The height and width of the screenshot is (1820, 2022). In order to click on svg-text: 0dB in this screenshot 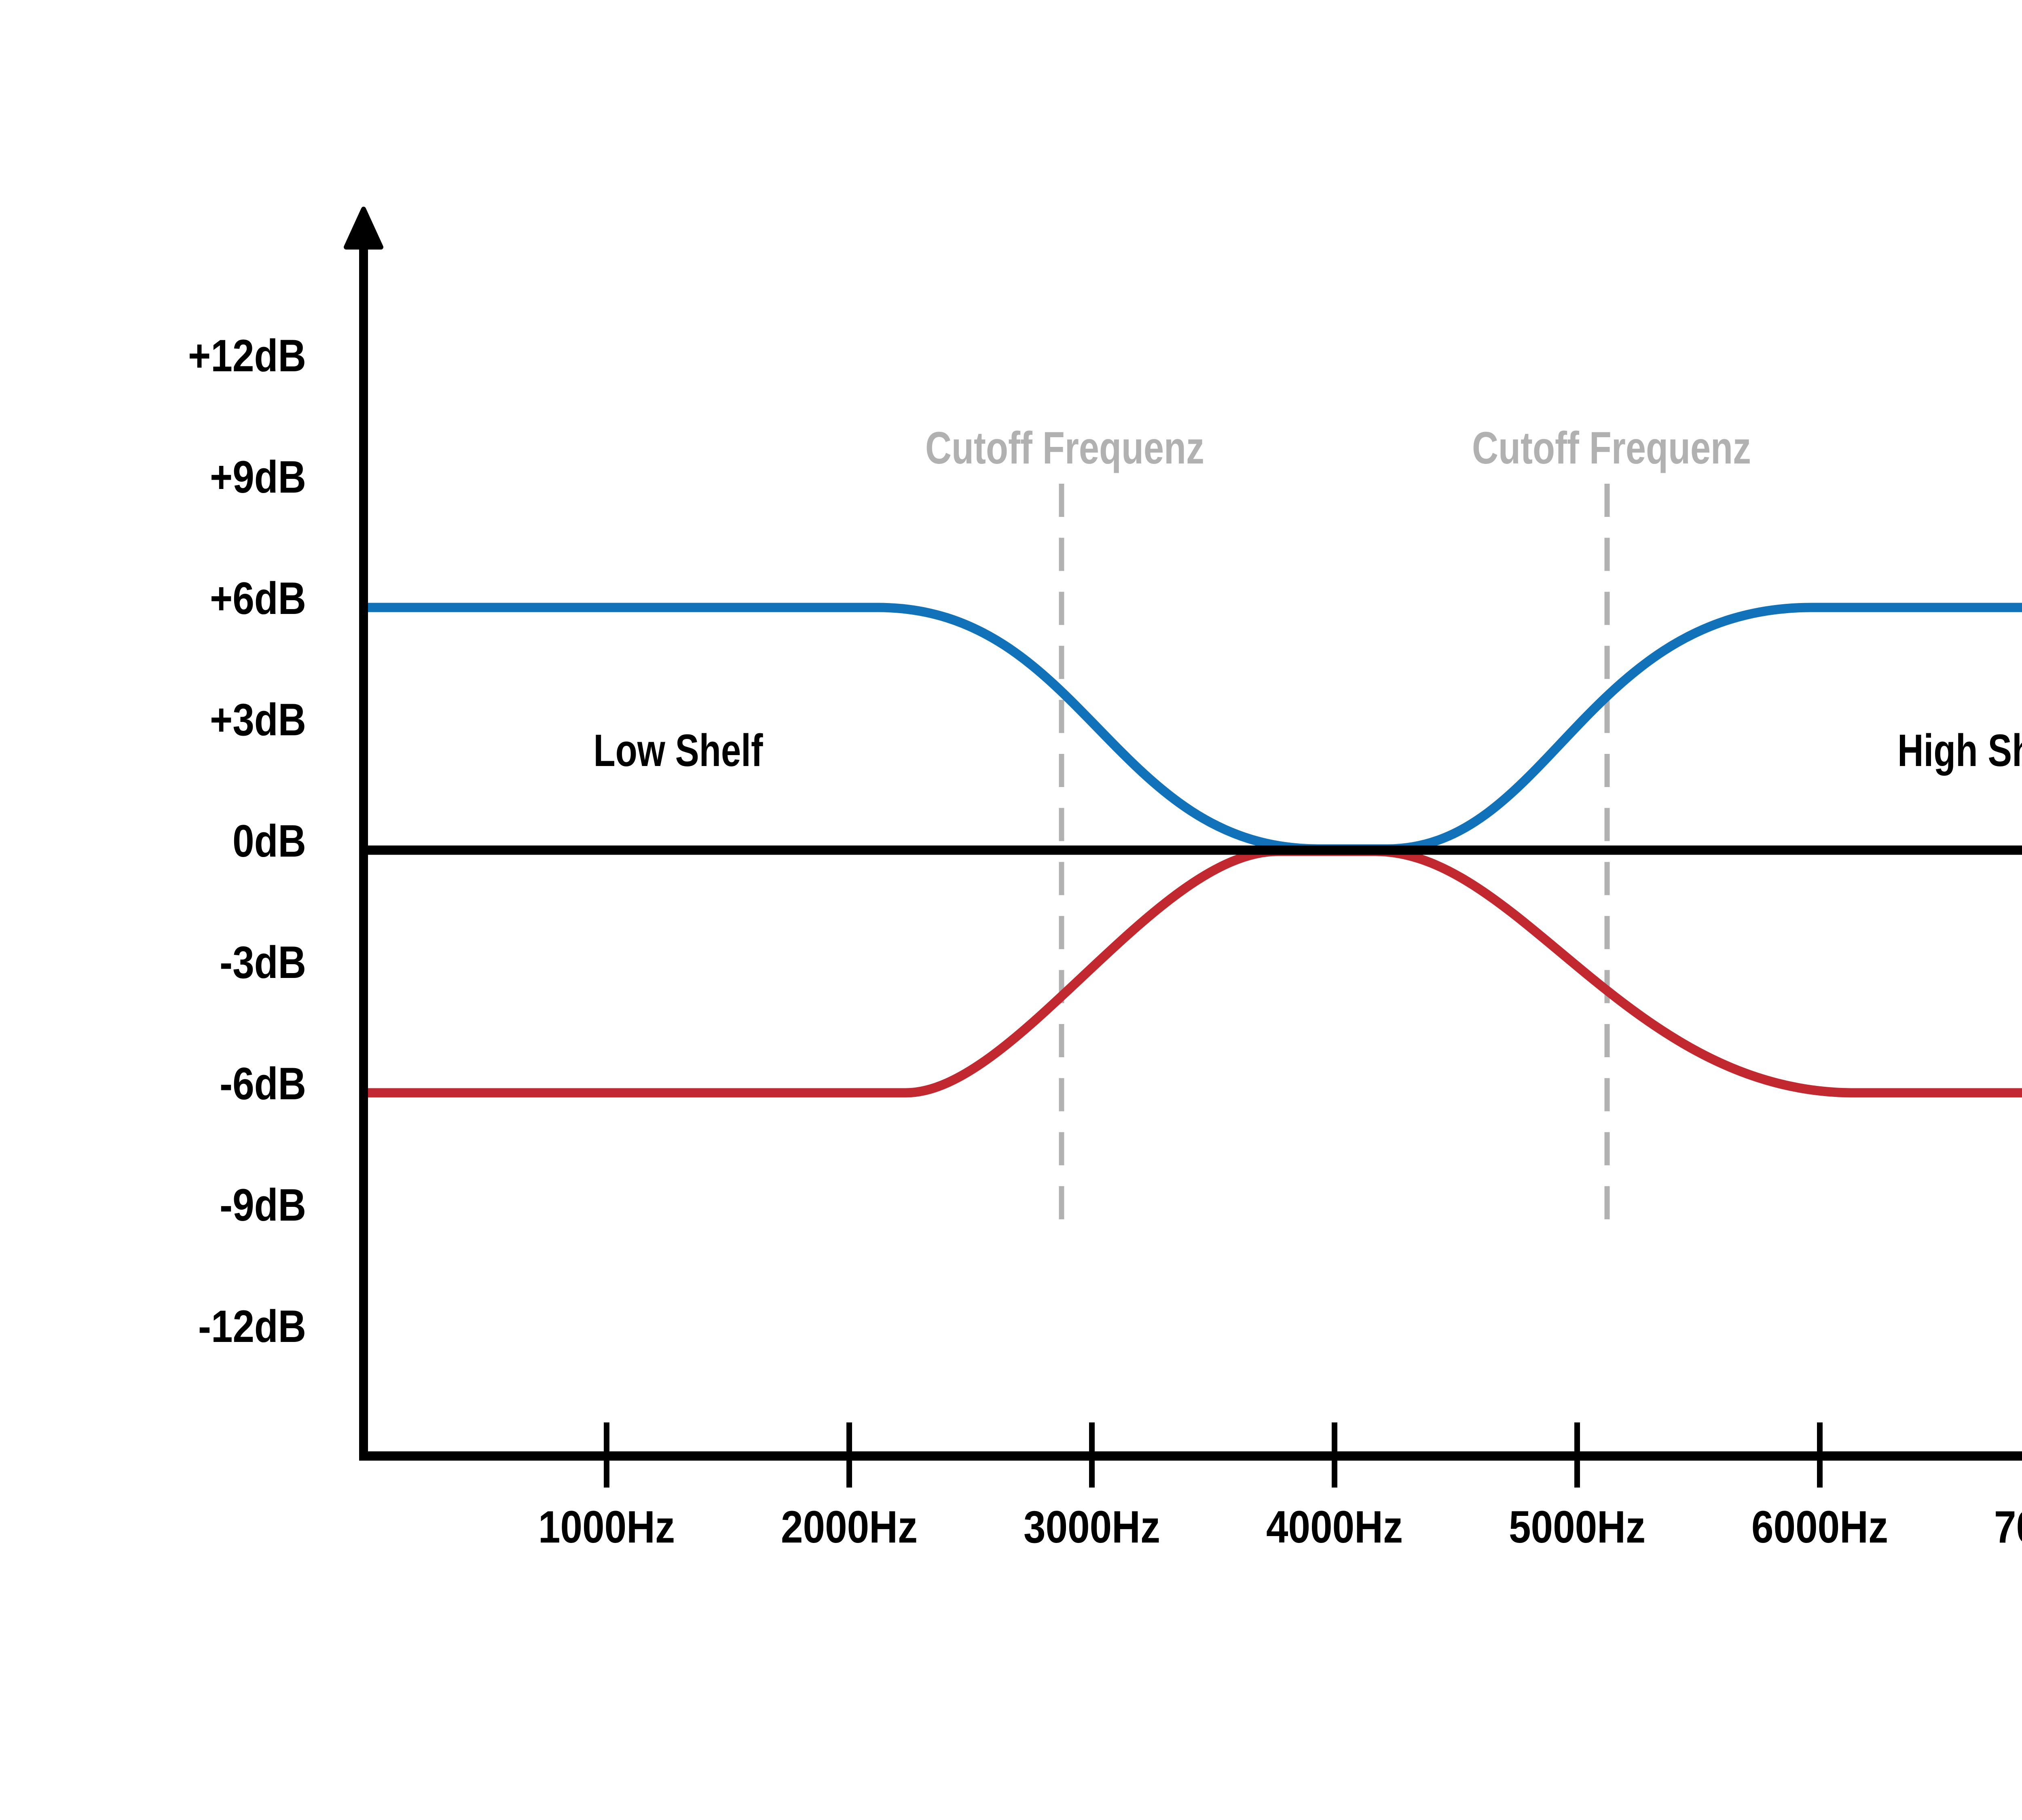, I will do `click(269, 841)`.